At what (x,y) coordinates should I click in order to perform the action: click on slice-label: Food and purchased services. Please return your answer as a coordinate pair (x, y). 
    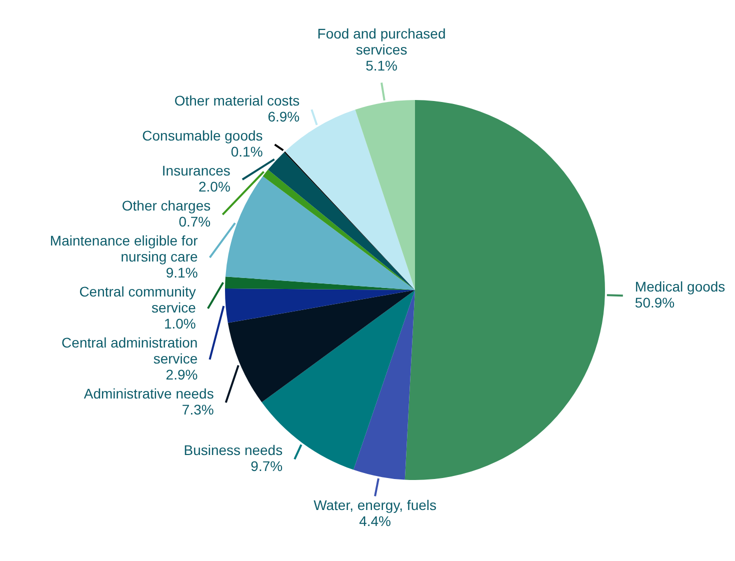
    Looking at the image, I should click on (381, 42).